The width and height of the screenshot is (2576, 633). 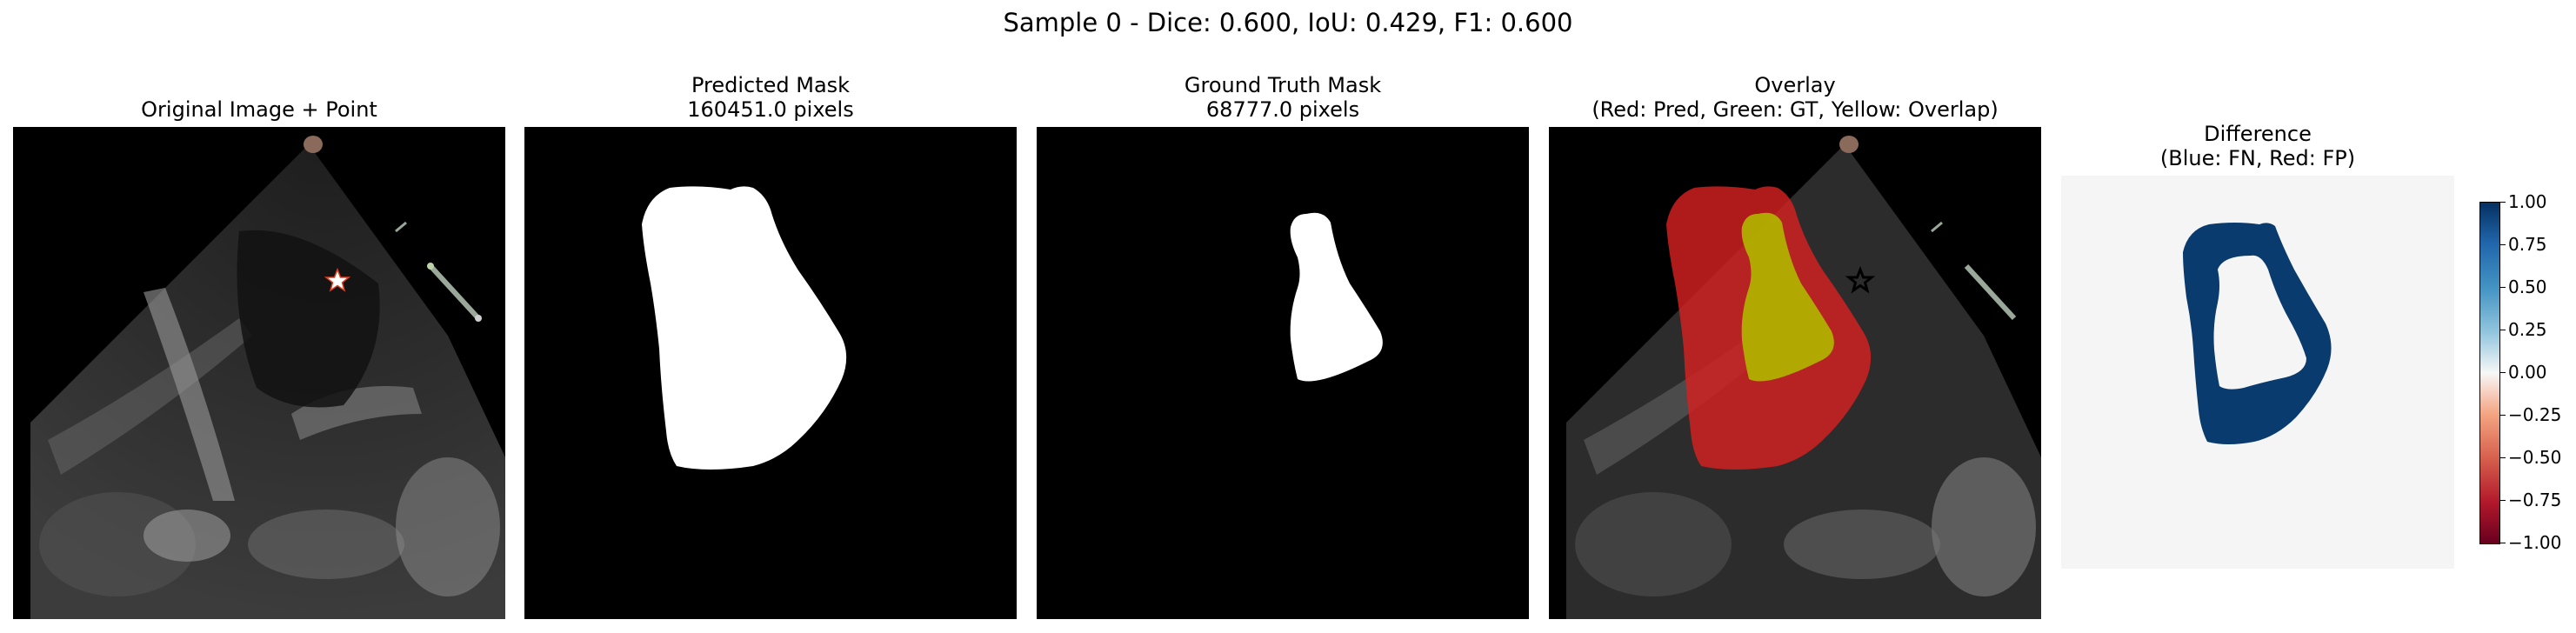 I want to click on panel-title-pred: Predicted Mask 160451.0 pixels, so click(x=770, y=97).